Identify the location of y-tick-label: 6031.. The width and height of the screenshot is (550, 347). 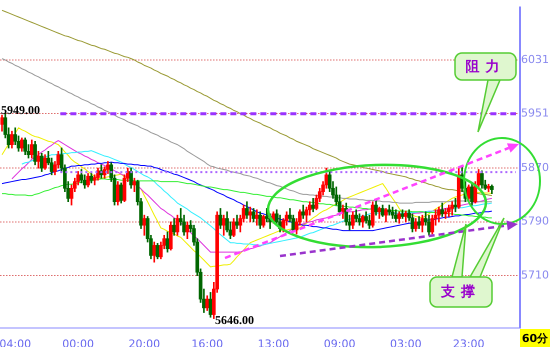
(535, 59).